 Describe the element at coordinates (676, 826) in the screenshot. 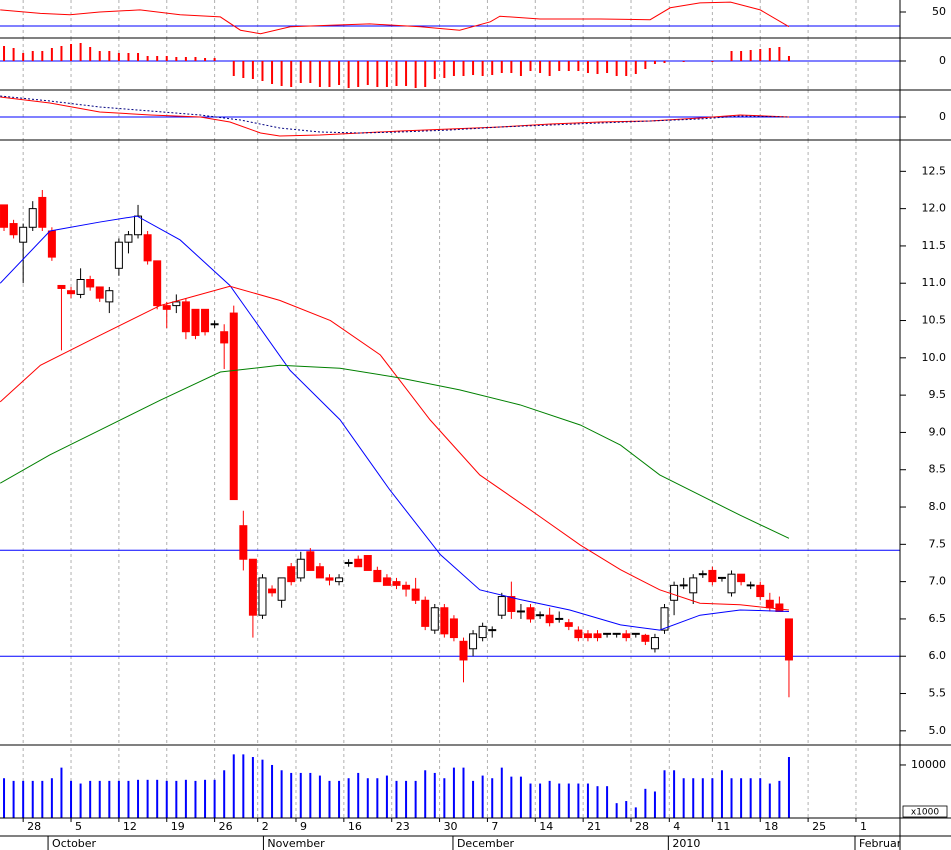

I see `x-tick-label: 4` at that location.